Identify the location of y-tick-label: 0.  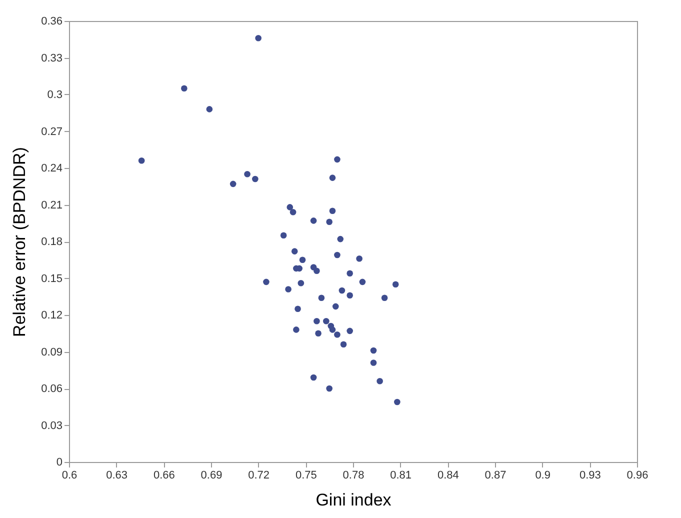
(59, 462).